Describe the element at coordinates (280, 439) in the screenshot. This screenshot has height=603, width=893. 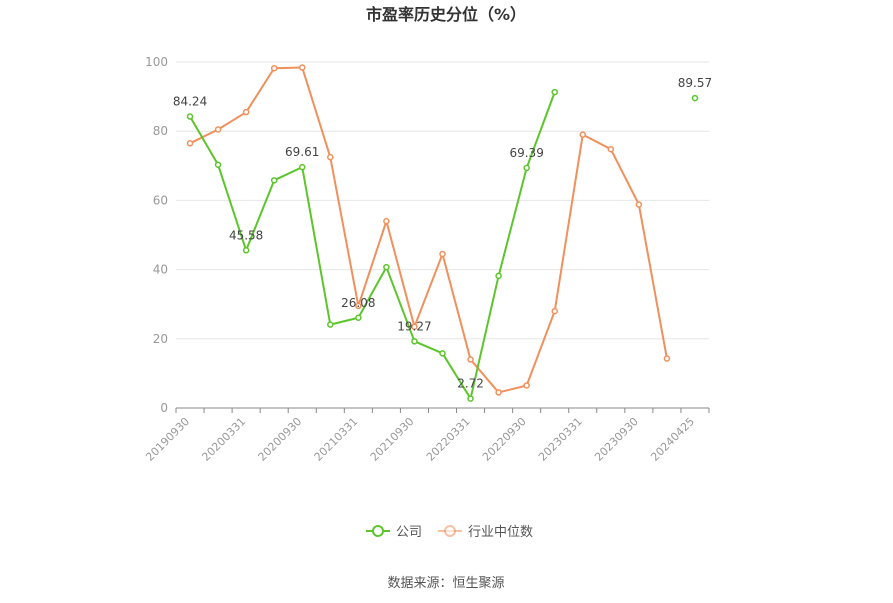
I see `x-tick-label: 20200930` at that location.